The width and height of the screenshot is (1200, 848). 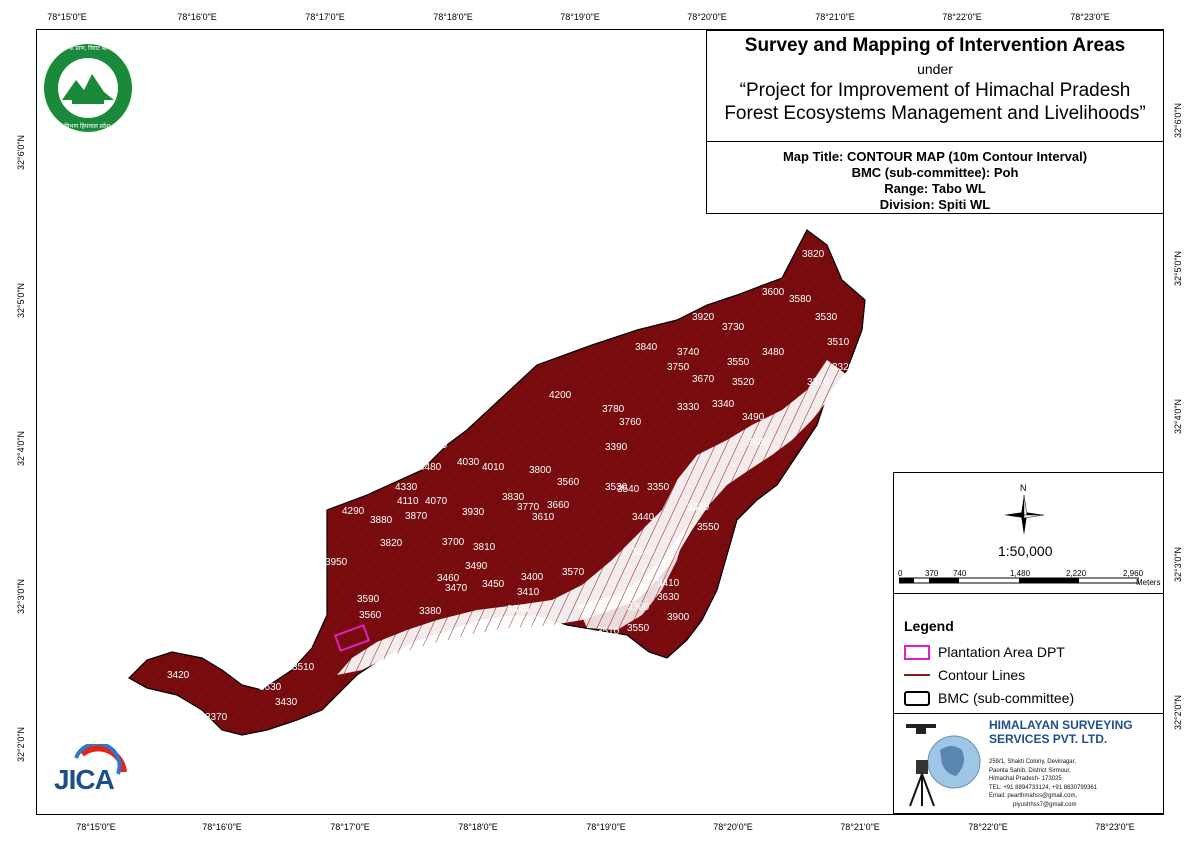 I want to click on contour-label: 3460, so click(x=448, y=578).